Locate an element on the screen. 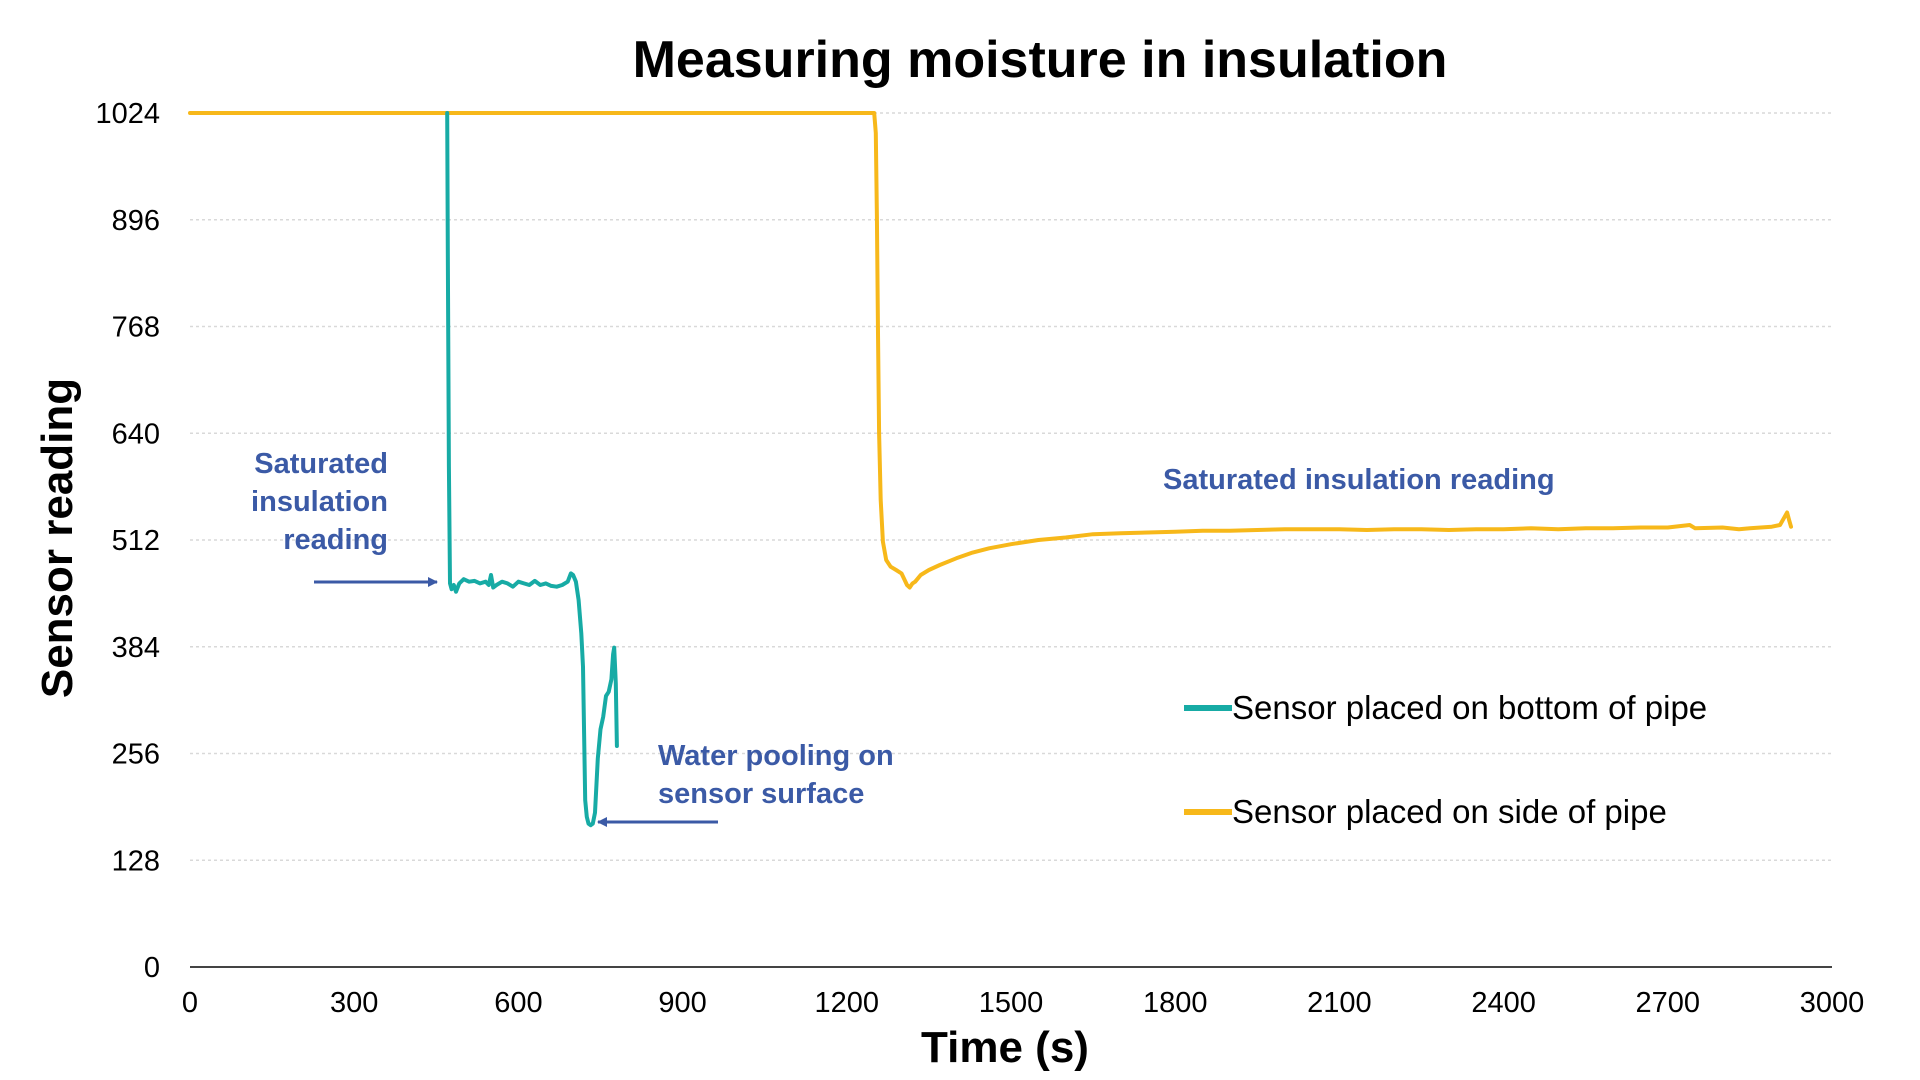  annotation-saturated-bottom: Saturated insulation reading is located at coordinates (344, 517).